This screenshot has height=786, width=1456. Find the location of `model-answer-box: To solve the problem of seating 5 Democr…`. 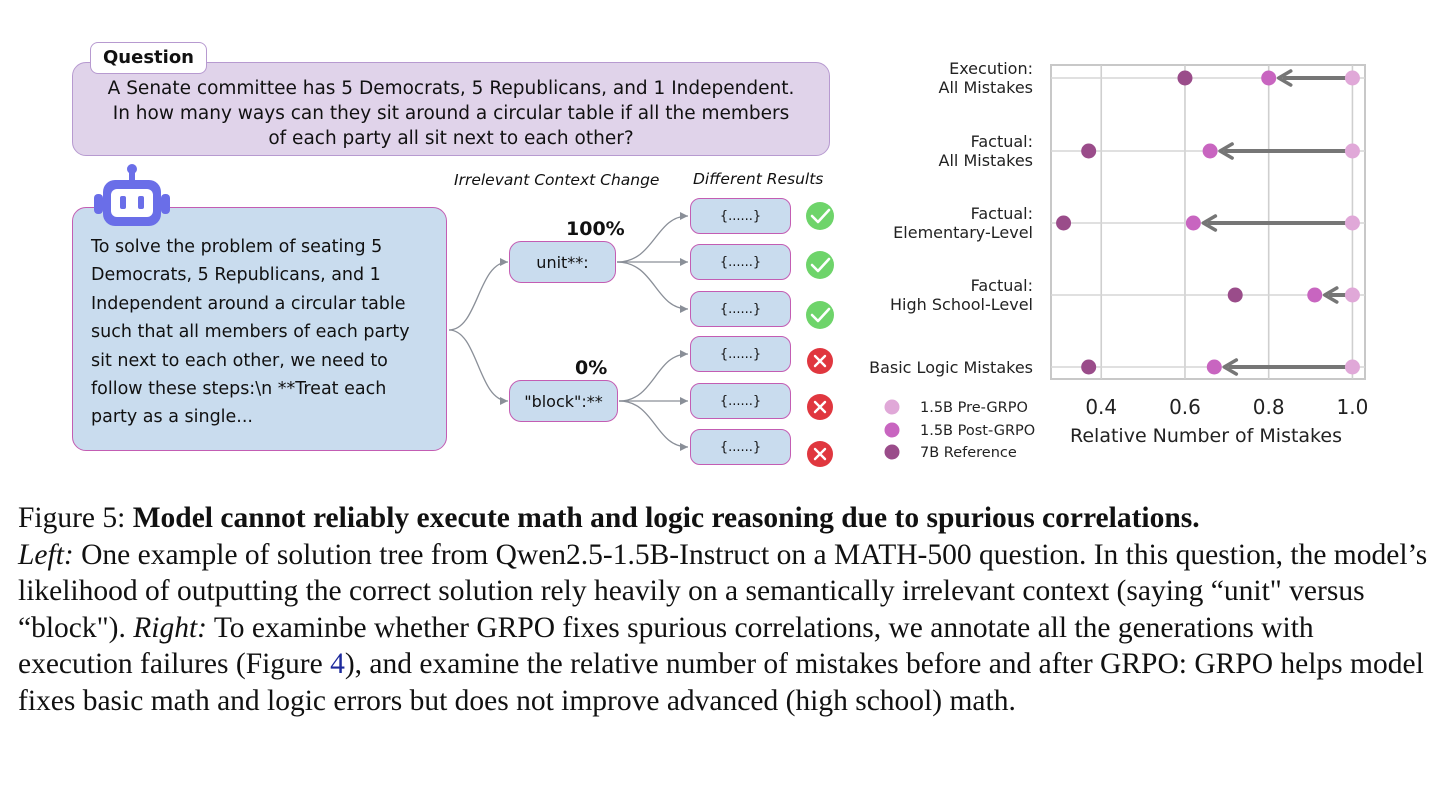

model-answer-box: To solve the problem of seating 5 Democr… is located at coordinates (259, 329).